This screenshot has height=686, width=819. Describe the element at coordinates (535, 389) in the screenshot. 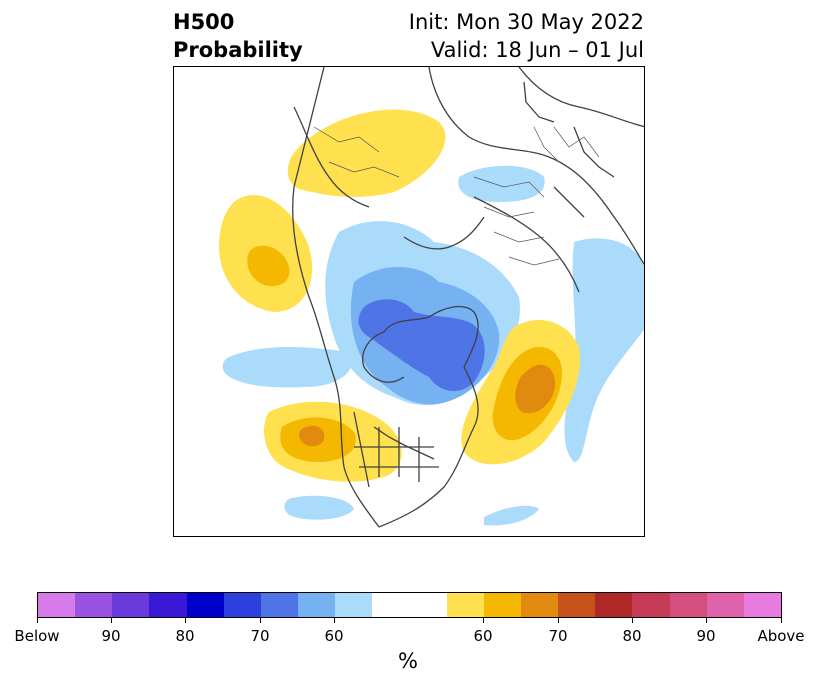

I see `above-normal-atlantic-core` at that location.